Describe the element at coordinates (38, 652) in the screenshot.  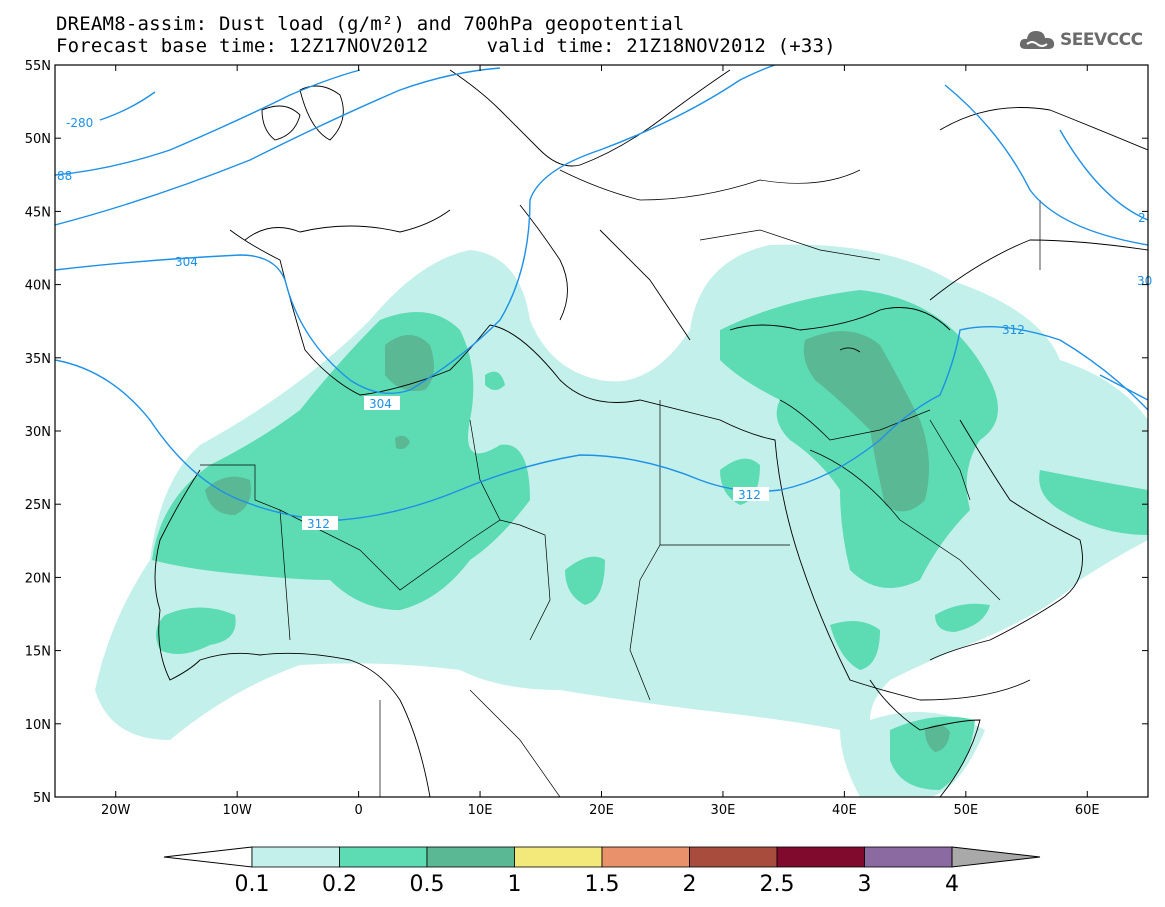
I see `lat-label: 15N` at that location.